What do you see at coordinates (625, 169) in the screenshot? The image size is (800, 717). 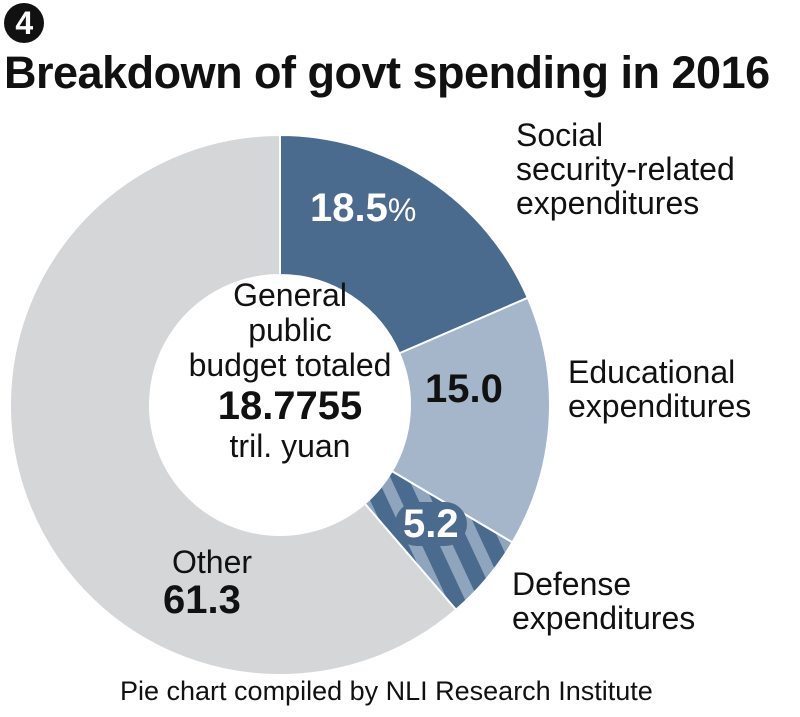 I see `label-social: Social security-related expenditures` at bounding box center [625, 169].